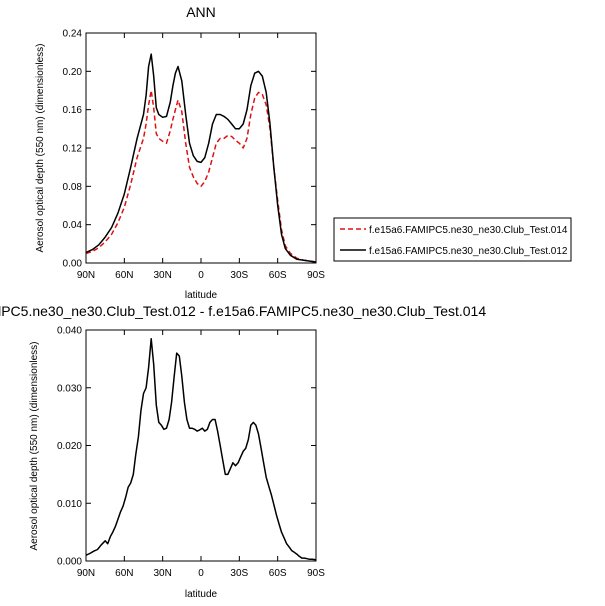 This screenshot has height=606, width=605. What do you see at coordinates (69, 388) in the screenshot?
I see `y-tick-label: 0.030` at bounding box center [69, 388].